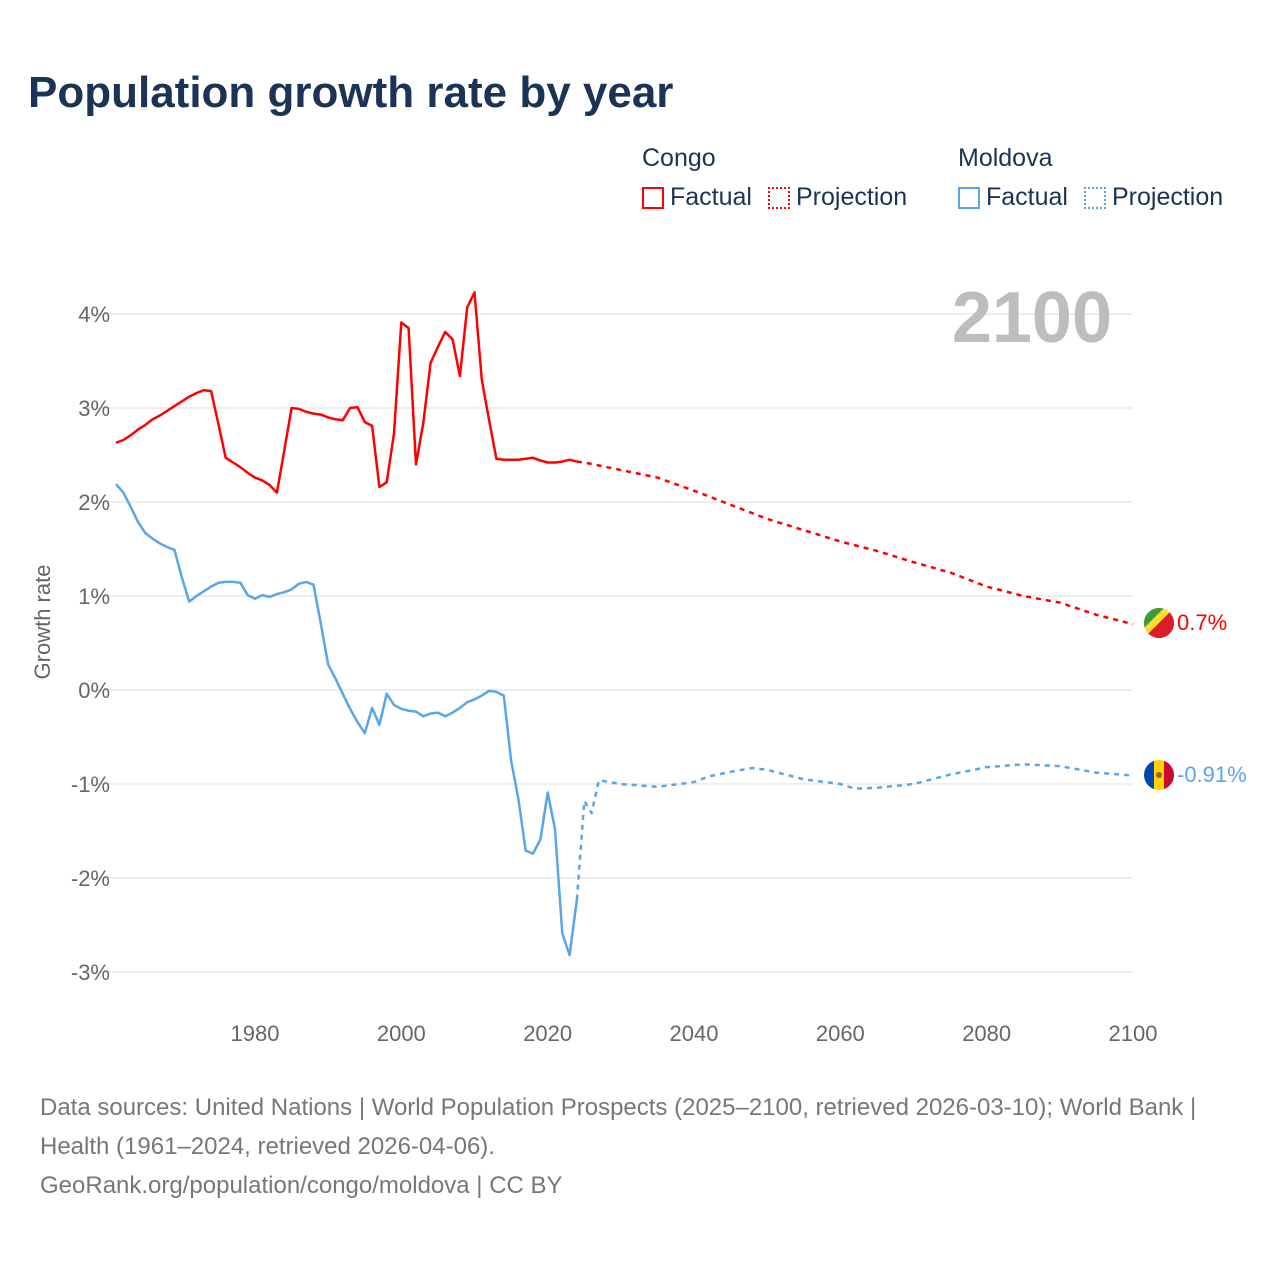 This screenshot has height=1280, width=1280. What do you see at coordinates (1212, 774) in the screenshot?
I see `moldova-end-label: -0.91%` at bounding box center [1212, 774].